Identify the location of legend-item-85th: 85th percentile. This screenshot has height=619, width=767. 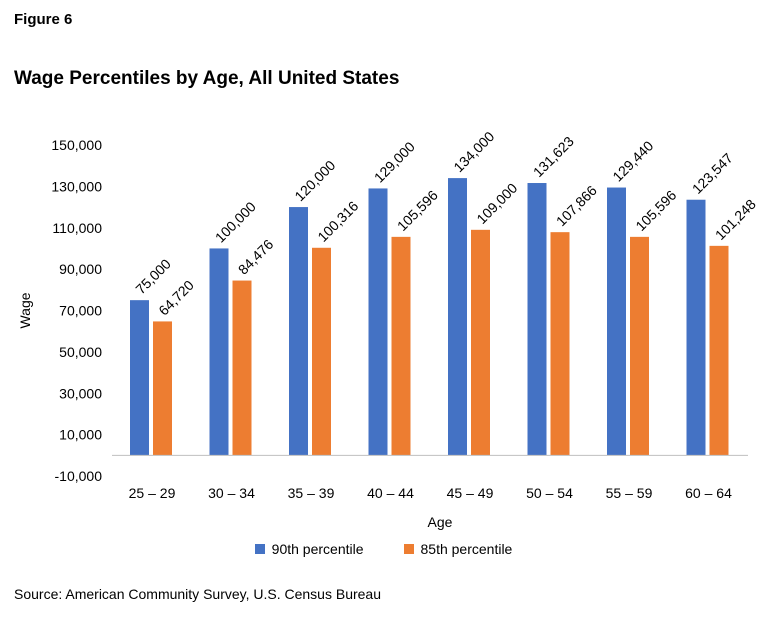
(458, 549).